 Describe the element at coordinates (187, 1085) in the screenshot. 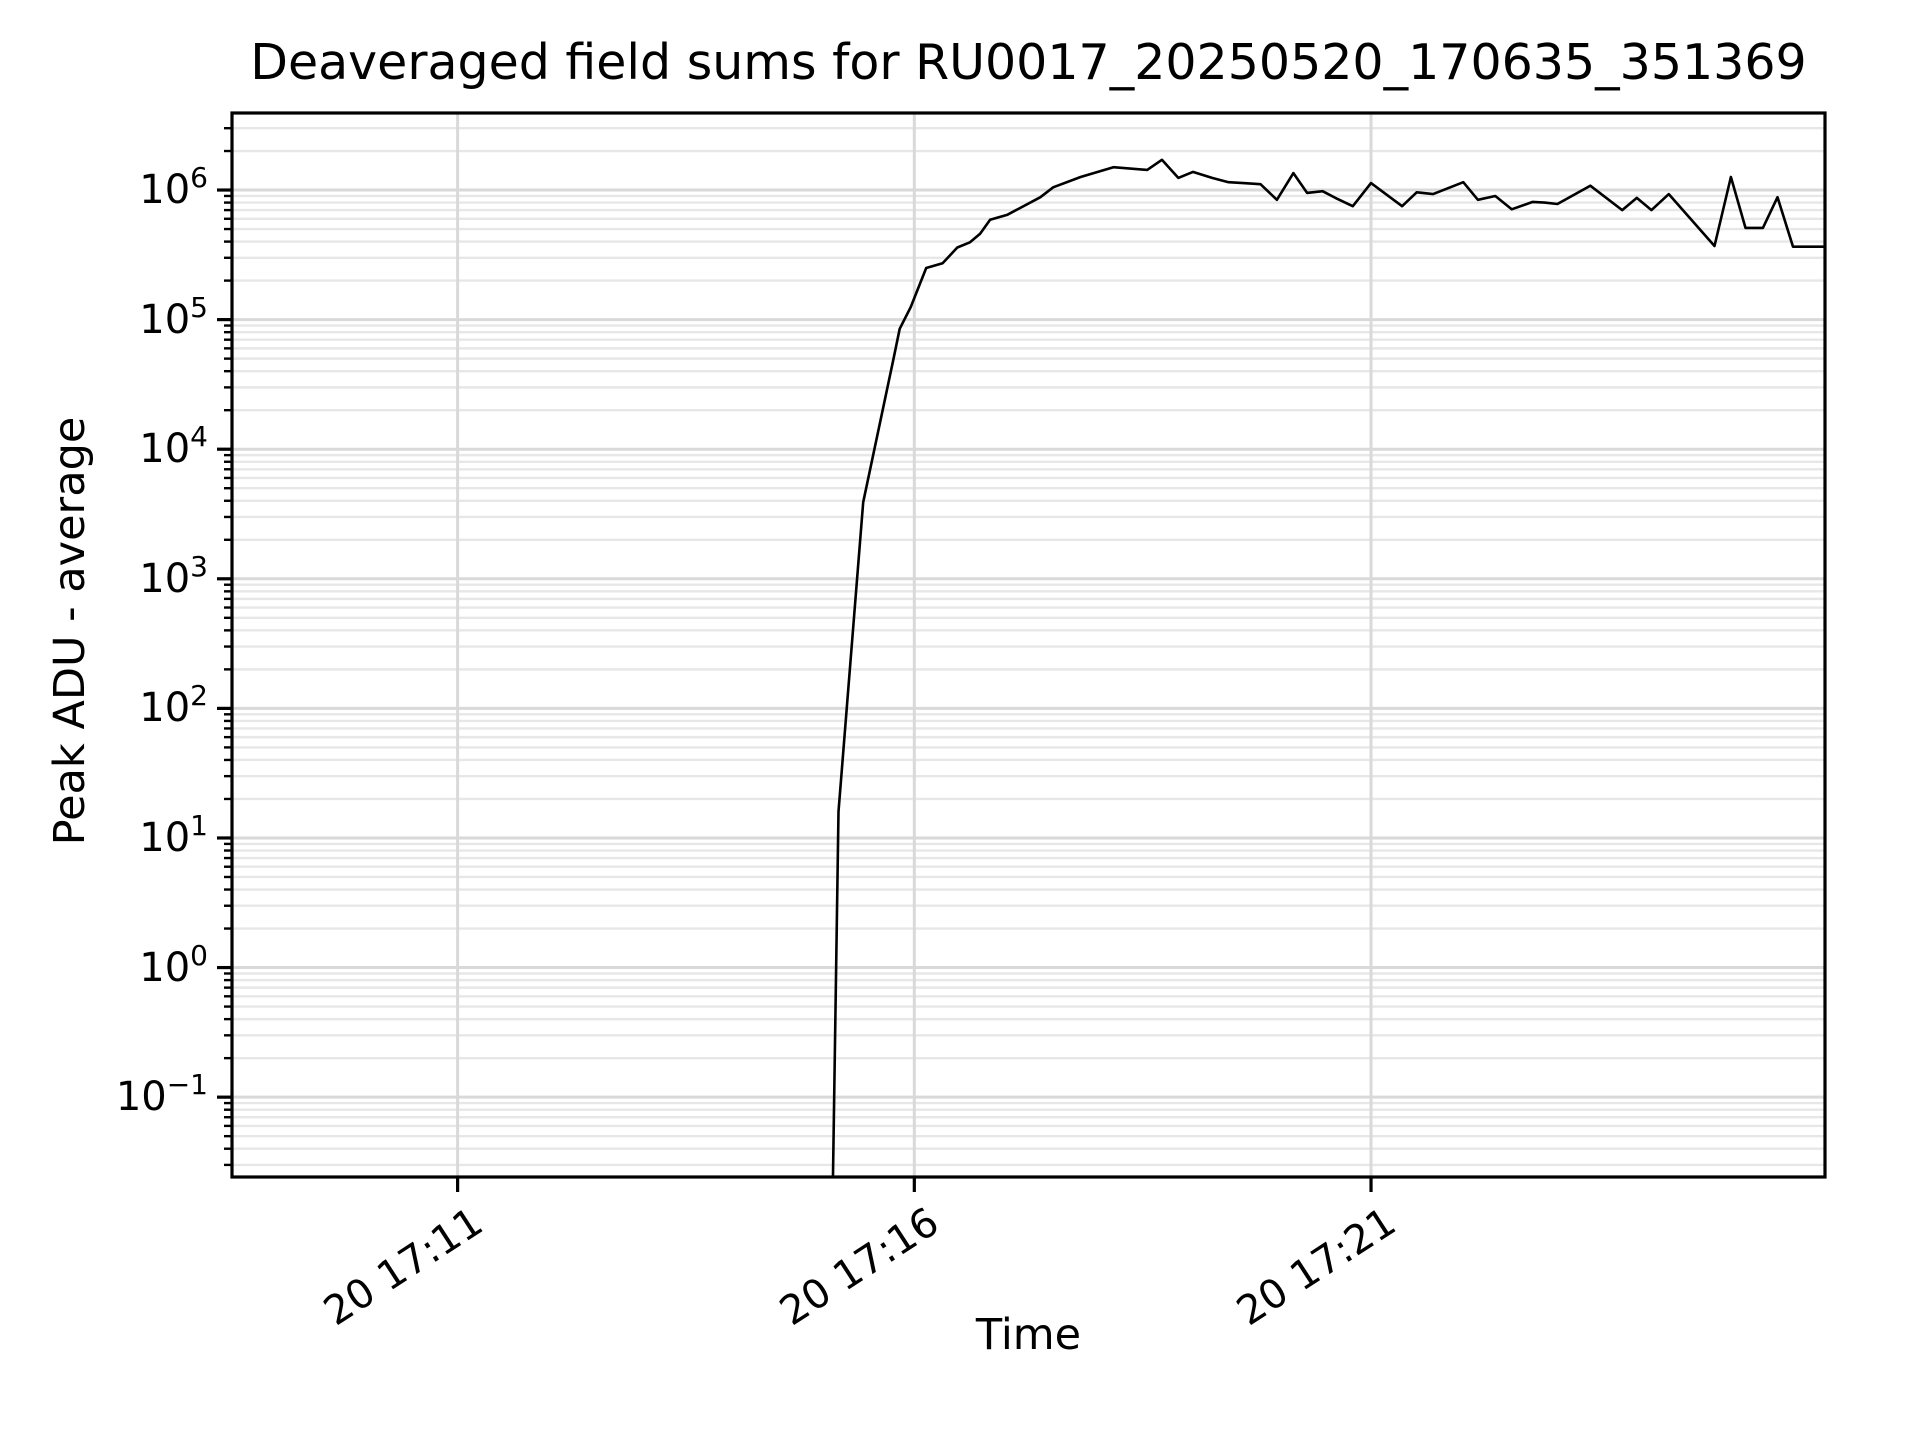

I see `y-tick-exponent: −1` at that location.